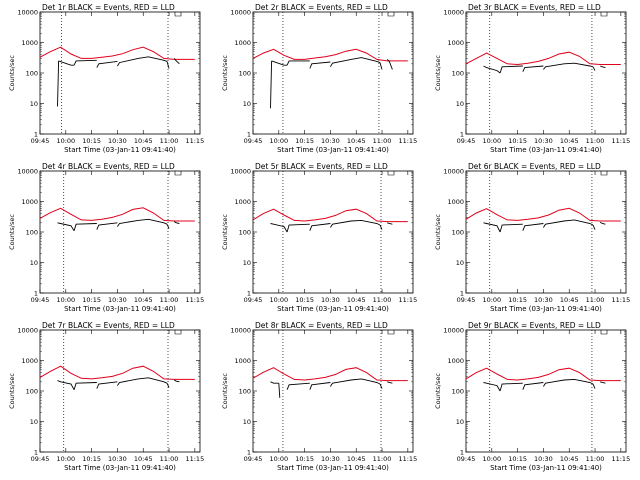 The image size is (640, 480). What do you see at coordinates (108, 325) in the screenshot?
I see `panel-title: Det 7r BLACK = Events, RED = LLD` at bounding box center [108, 325].